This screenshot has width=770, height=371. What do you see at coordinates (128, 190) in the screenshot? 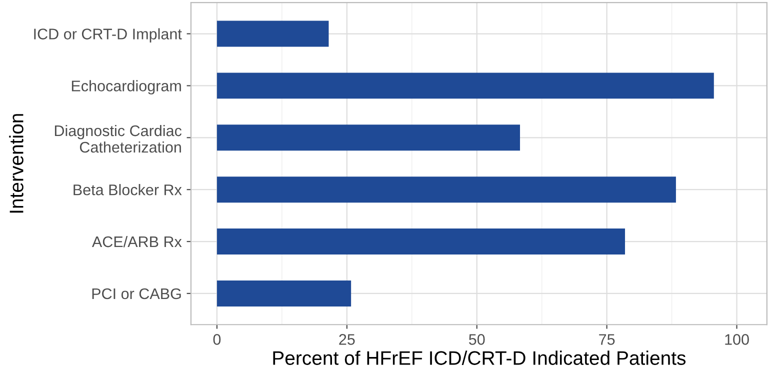
I see `y-tick-label: Beta Blocker Rx` at bounding box center [128, 190].